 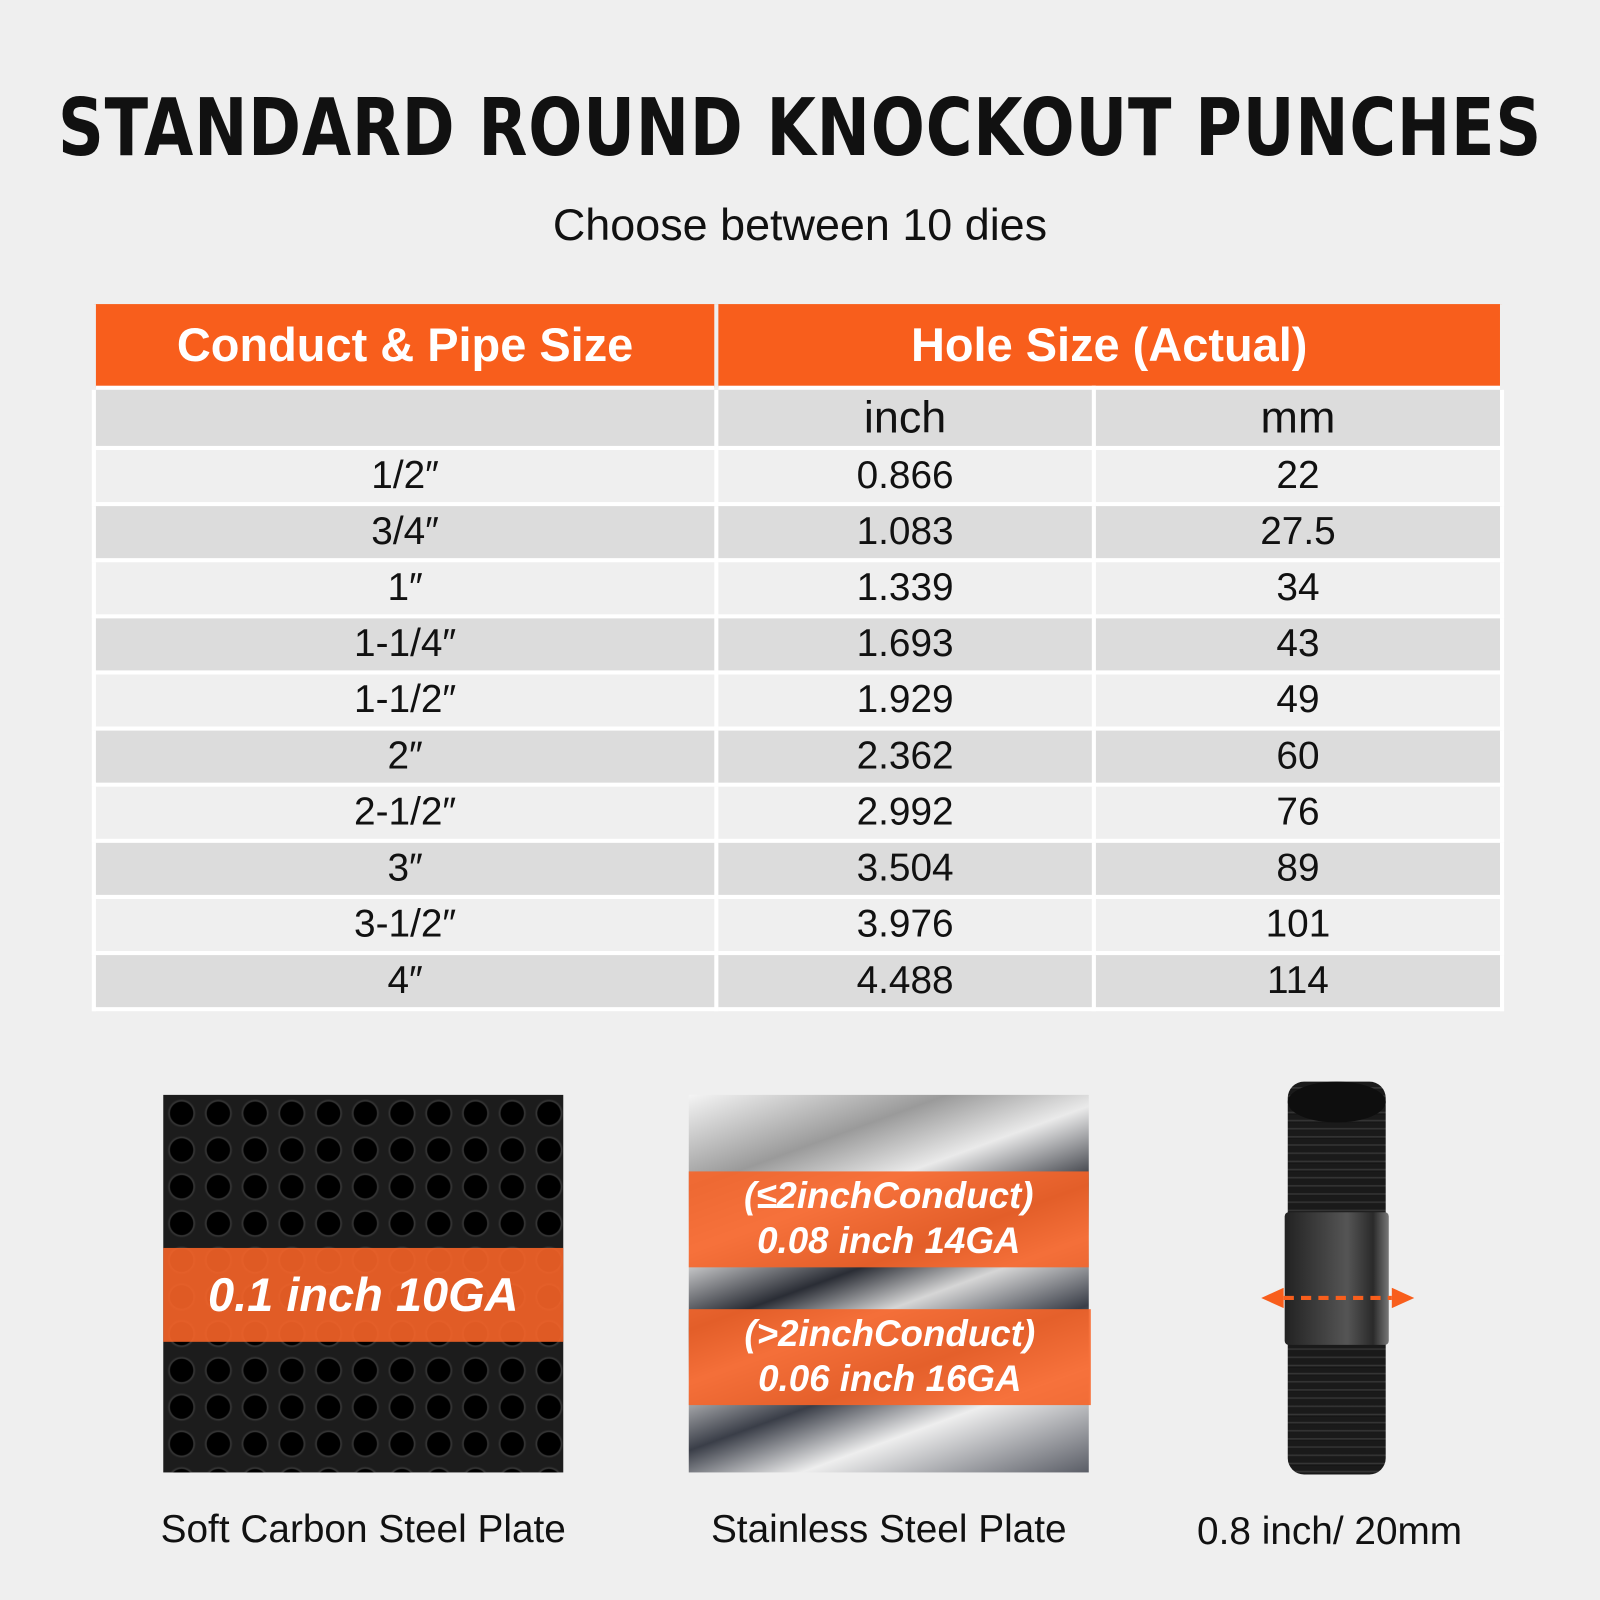 I want to click on inch-cell: 0.866, so click(x=905, y=476).